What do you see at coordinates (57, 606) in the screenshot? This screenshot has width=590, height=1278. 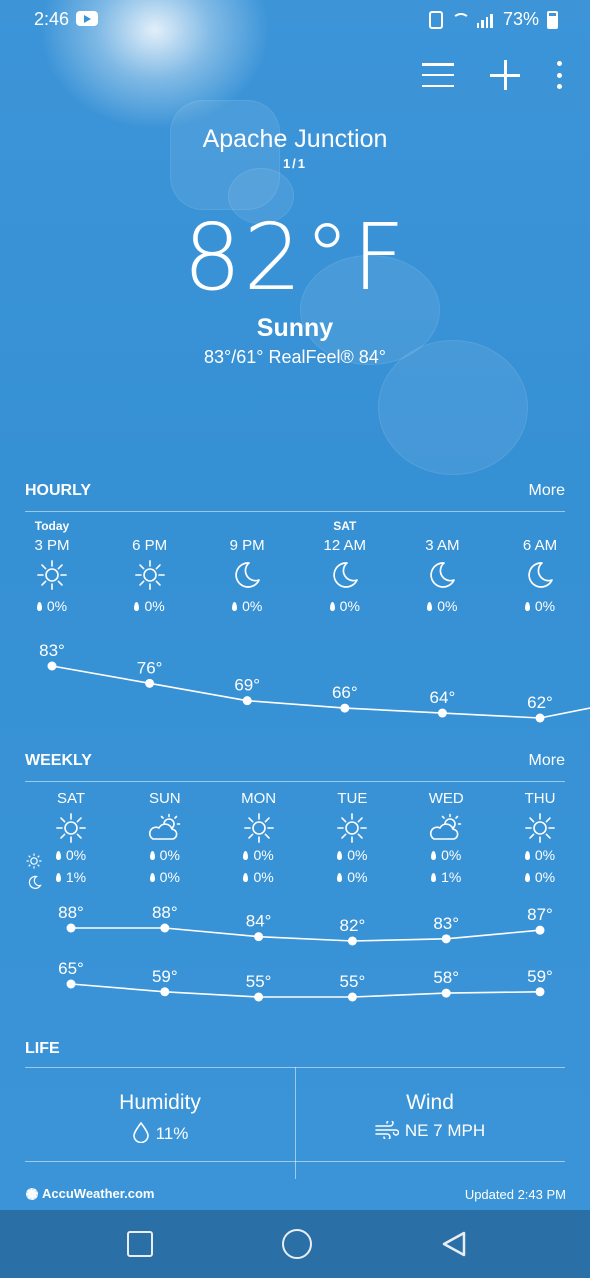 I see `hourly-precip: 0%` at bounding box center [57, 606].